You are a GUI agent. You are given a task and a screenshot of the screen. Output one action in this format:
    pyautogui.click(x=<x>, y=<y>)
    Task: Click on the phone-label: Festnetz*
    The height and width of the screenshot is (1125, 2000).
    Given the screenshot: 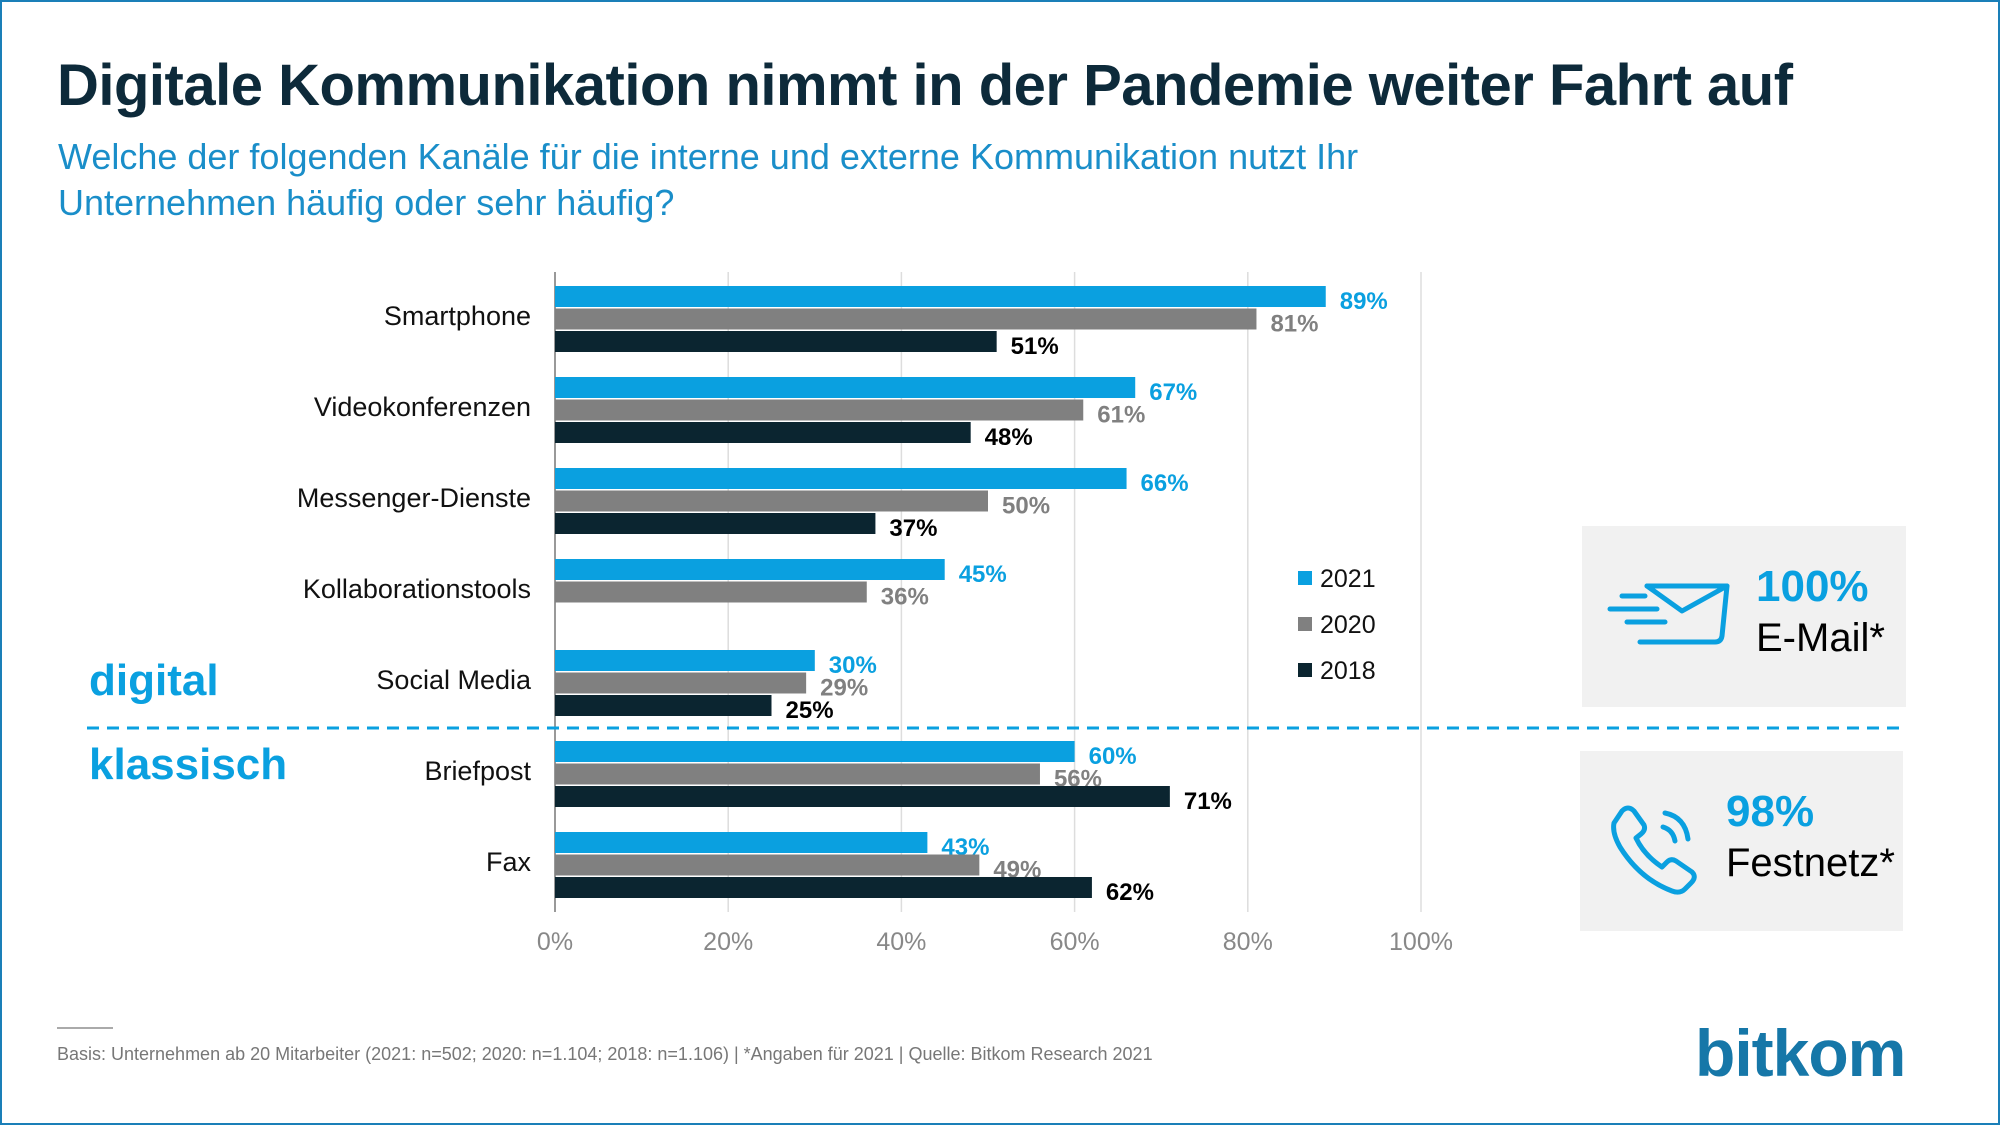 What is the action you would take?
    pyautogui.click(x=1810, y=863)
    